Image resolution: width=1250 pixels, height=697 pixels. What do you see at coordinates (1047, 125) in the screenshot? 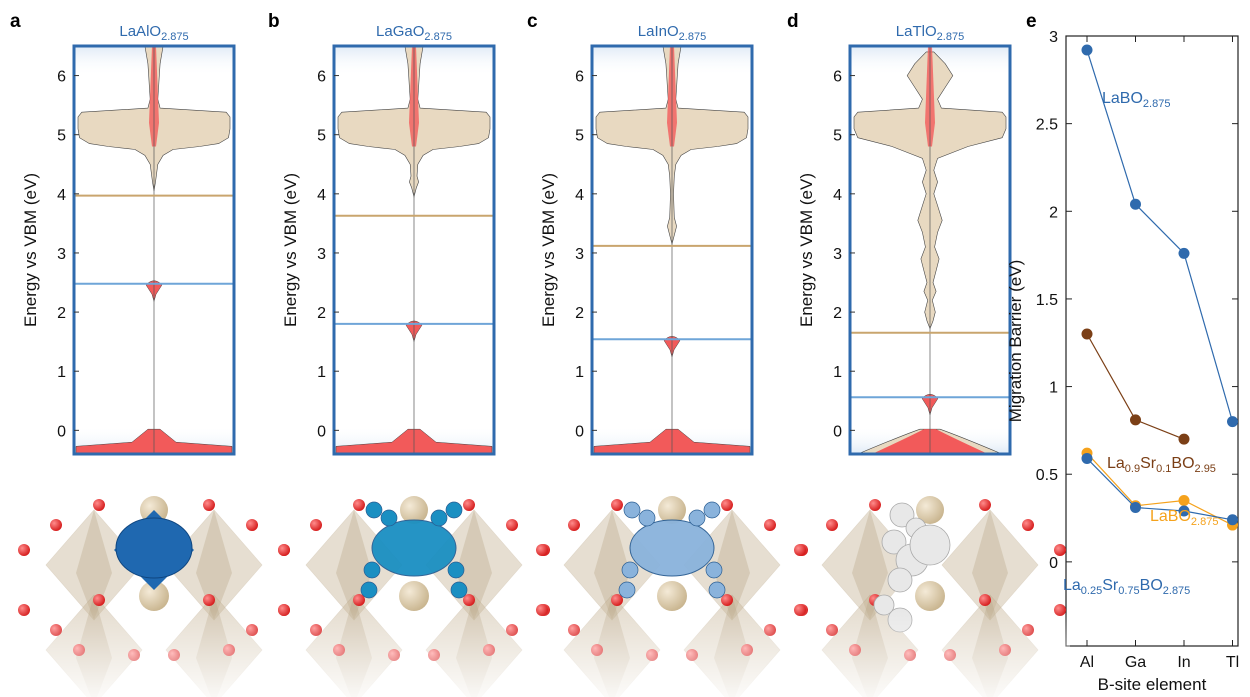
I see `y-tick-label: 2.5` at bounding box center [1047, 125].